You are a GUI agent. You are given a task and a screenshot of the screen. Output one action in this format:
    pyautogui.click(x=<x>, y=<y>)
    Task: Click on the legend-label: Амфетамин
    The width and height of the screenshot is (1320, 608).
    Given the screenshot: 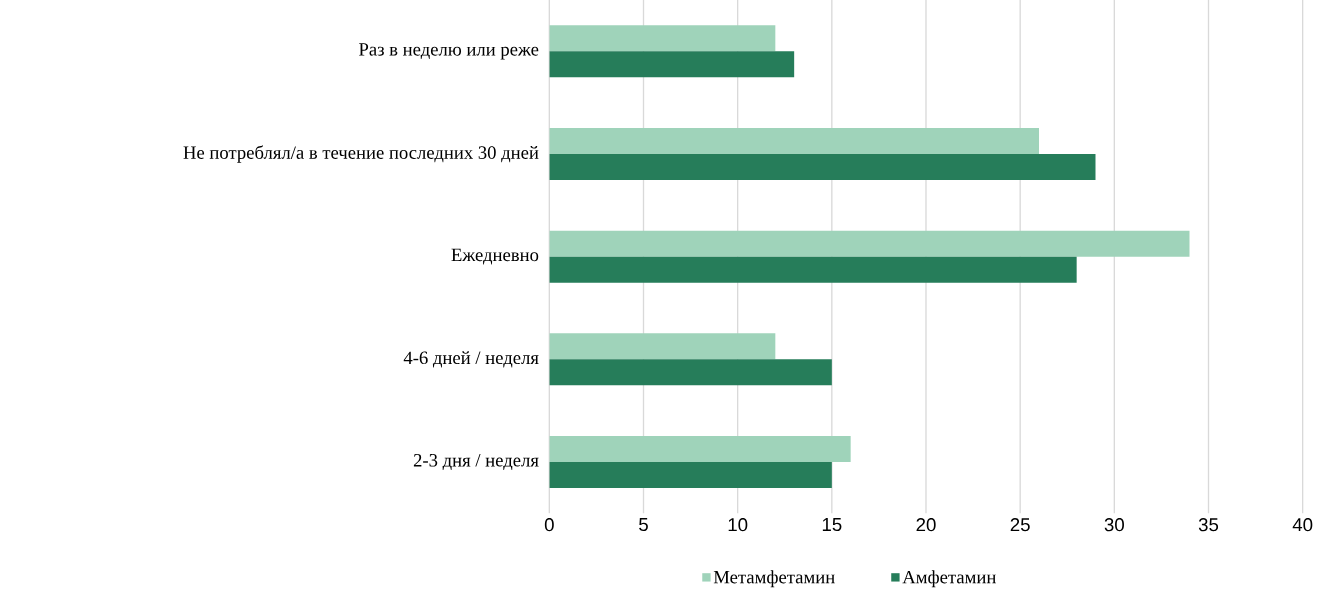 What is the action you would take?
    pyautogui.click(x=949, y=579)
    